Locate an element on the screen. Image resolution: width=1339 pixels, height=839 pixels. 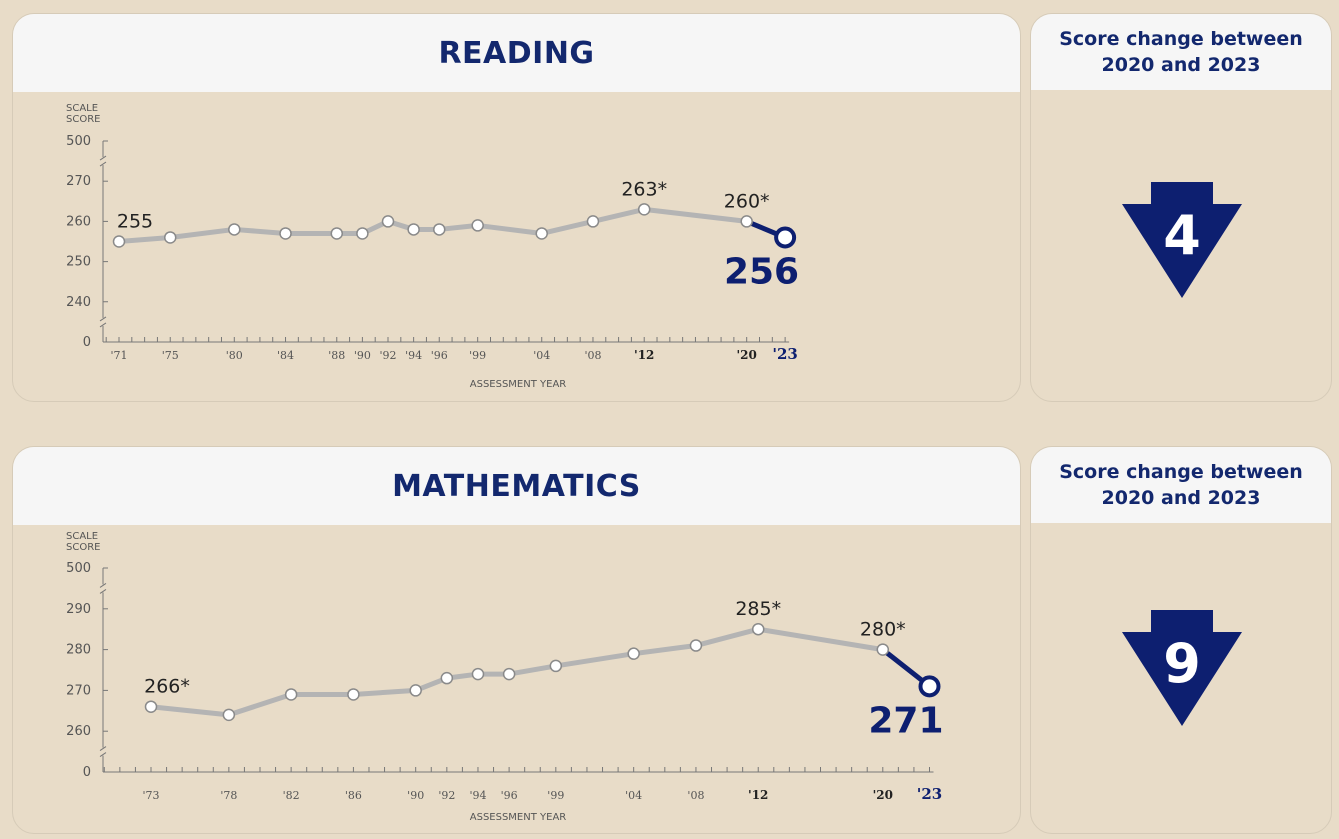
score-change-value: 9 is located at coordinates (1182, 663).